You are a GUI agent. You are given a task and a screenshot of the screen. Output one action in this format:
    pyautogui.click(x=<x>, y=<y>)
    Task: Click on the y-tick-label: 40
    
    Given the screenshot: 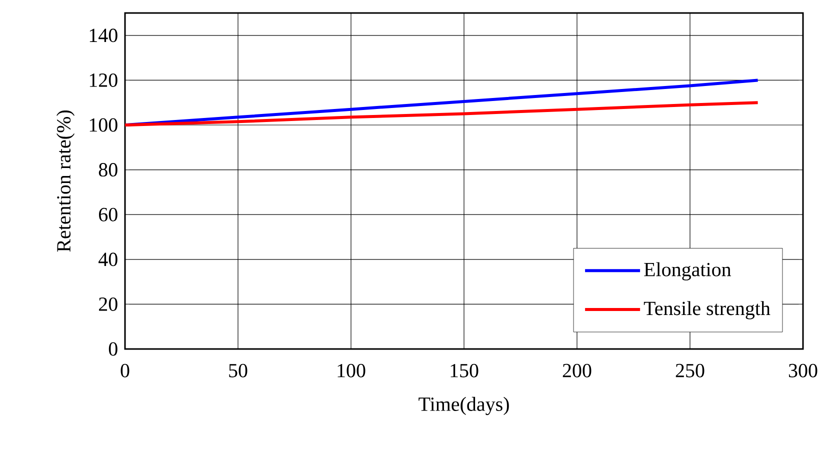 What is the action you would take?
    pyautogui.click(x=108, y=259)
    